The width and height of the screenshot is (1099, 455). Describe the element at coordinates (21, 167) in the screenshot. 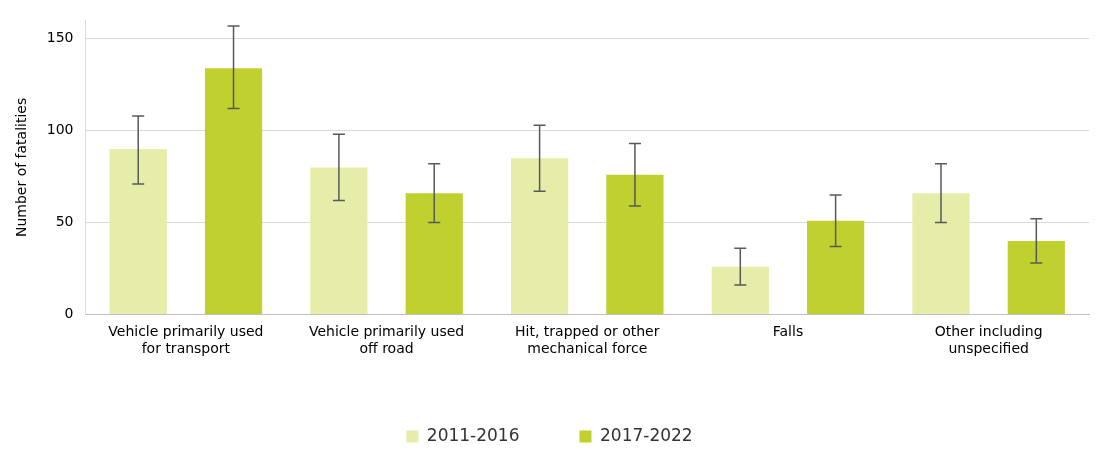

I see `y-axis-title: Number of fatalities` at that location.